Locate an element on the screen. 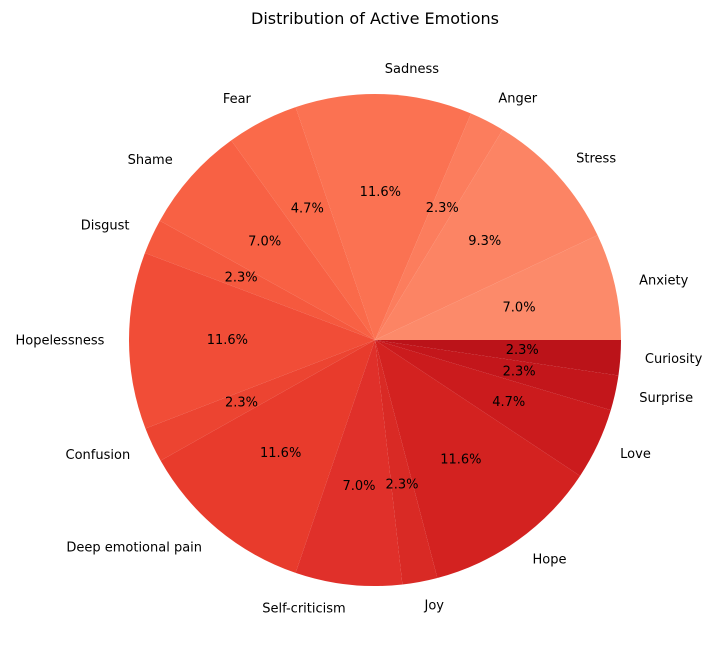 This screenshot has width=717, height=658. pie-slice-surprise is located at coordinates (497, 375).